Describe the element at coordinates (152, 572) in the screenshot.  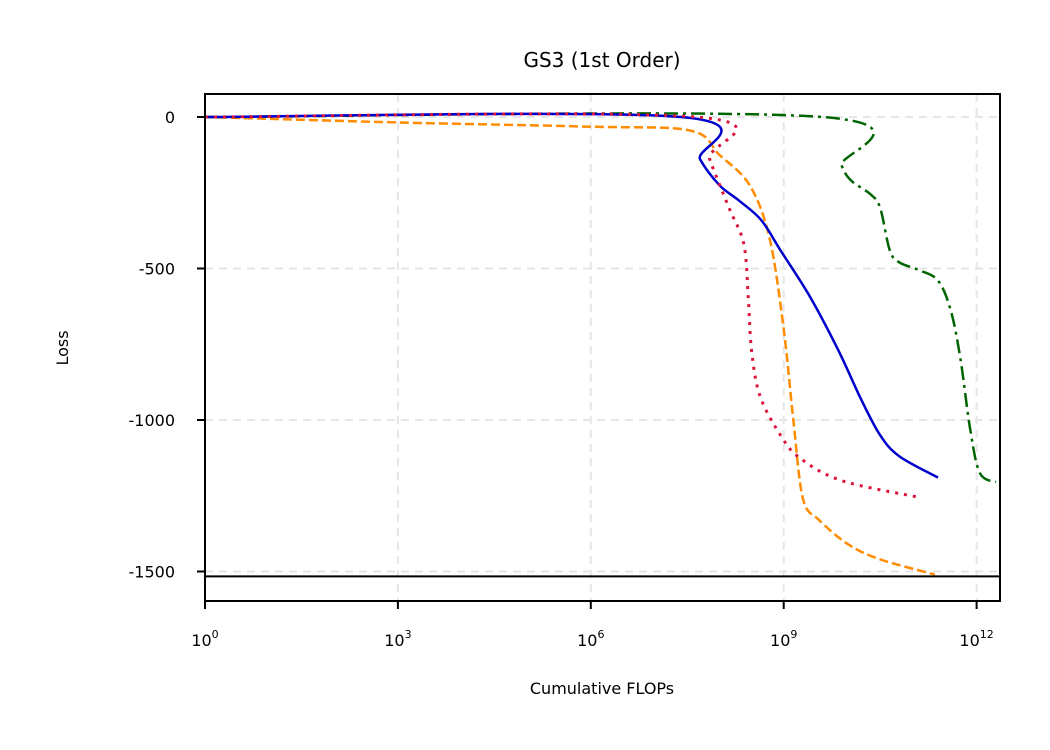
I see `y-tick-label: -1500` at that location.